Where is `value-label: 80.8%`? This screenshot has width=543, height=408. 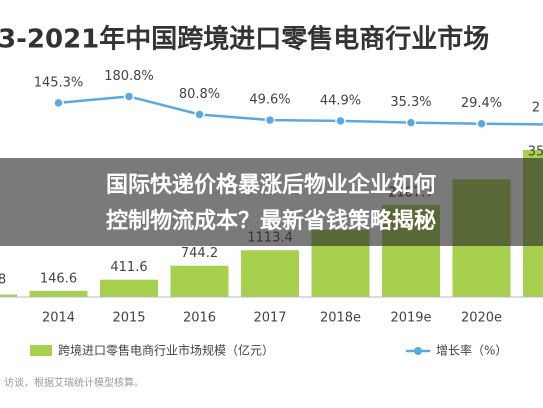 value-label: 80.8% is located at coordinates (199, 94).